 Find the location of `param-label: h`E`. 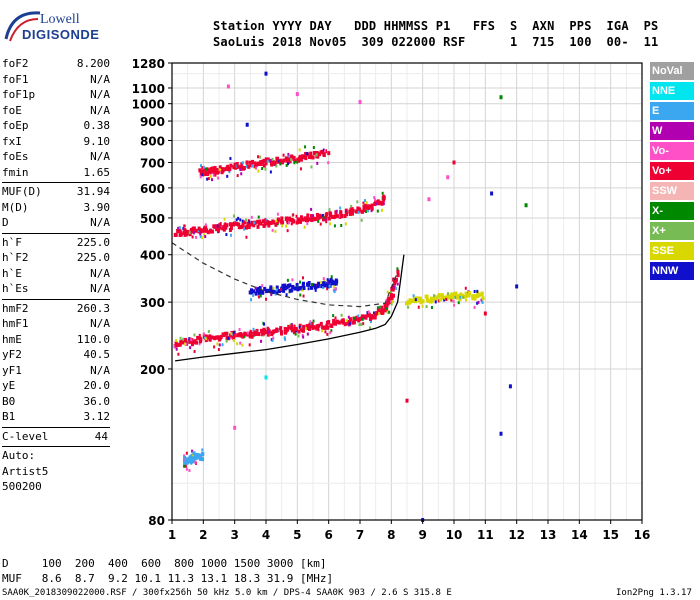

param-label: h`E is located at coordinates (12, 273).